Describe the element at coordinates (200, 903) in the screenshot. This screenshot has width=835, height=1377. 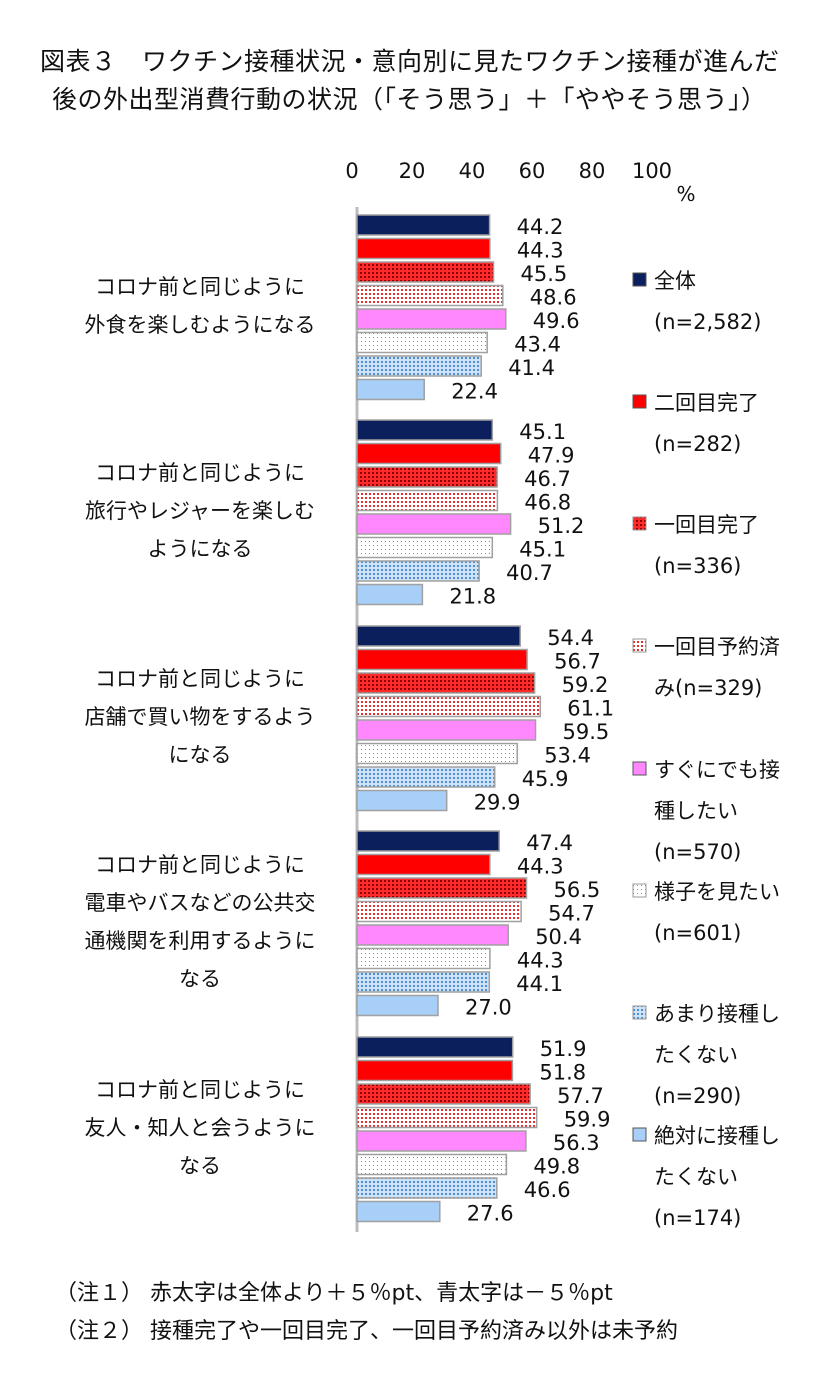
I see `category-label-line: 電車やバスなどの公共交` at that location.